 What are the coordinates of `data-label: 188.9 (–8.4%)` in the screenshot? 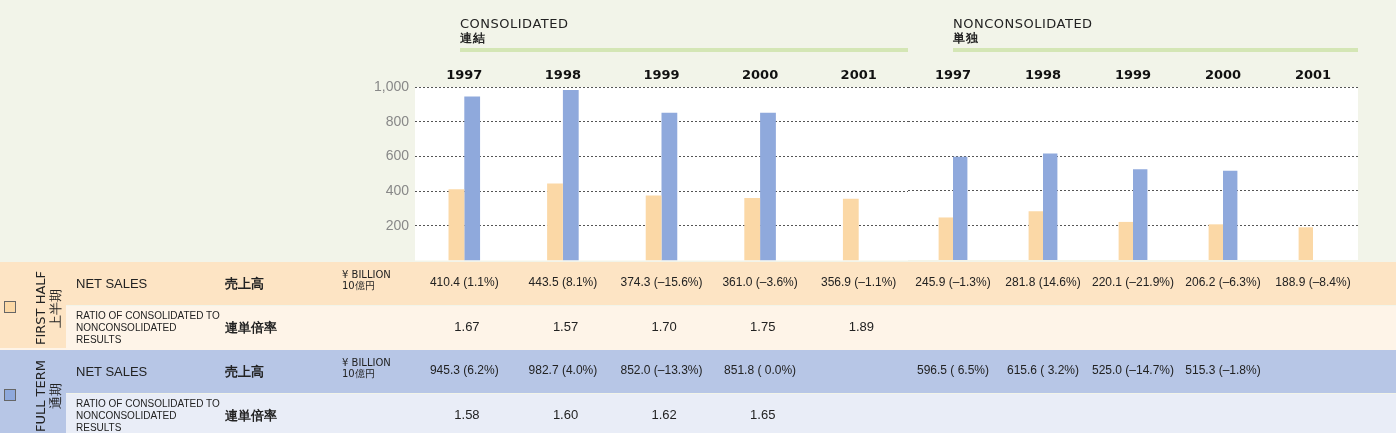 It's located at (1313, 282).